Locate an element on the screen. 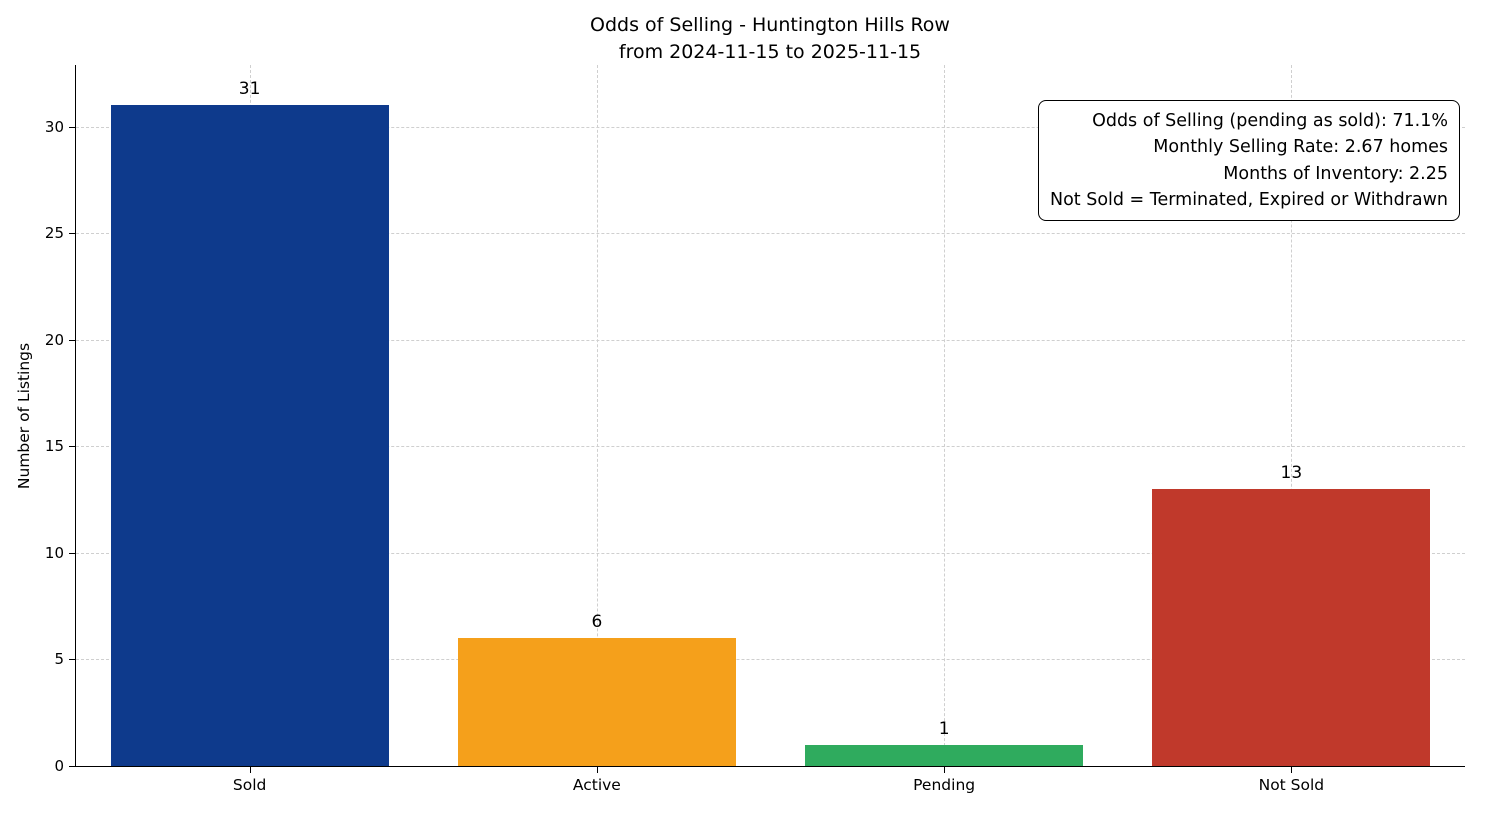 The width and height of the screenshot is (1494, 816). bar-value-label: 31 is located at coordinates (249, 89).